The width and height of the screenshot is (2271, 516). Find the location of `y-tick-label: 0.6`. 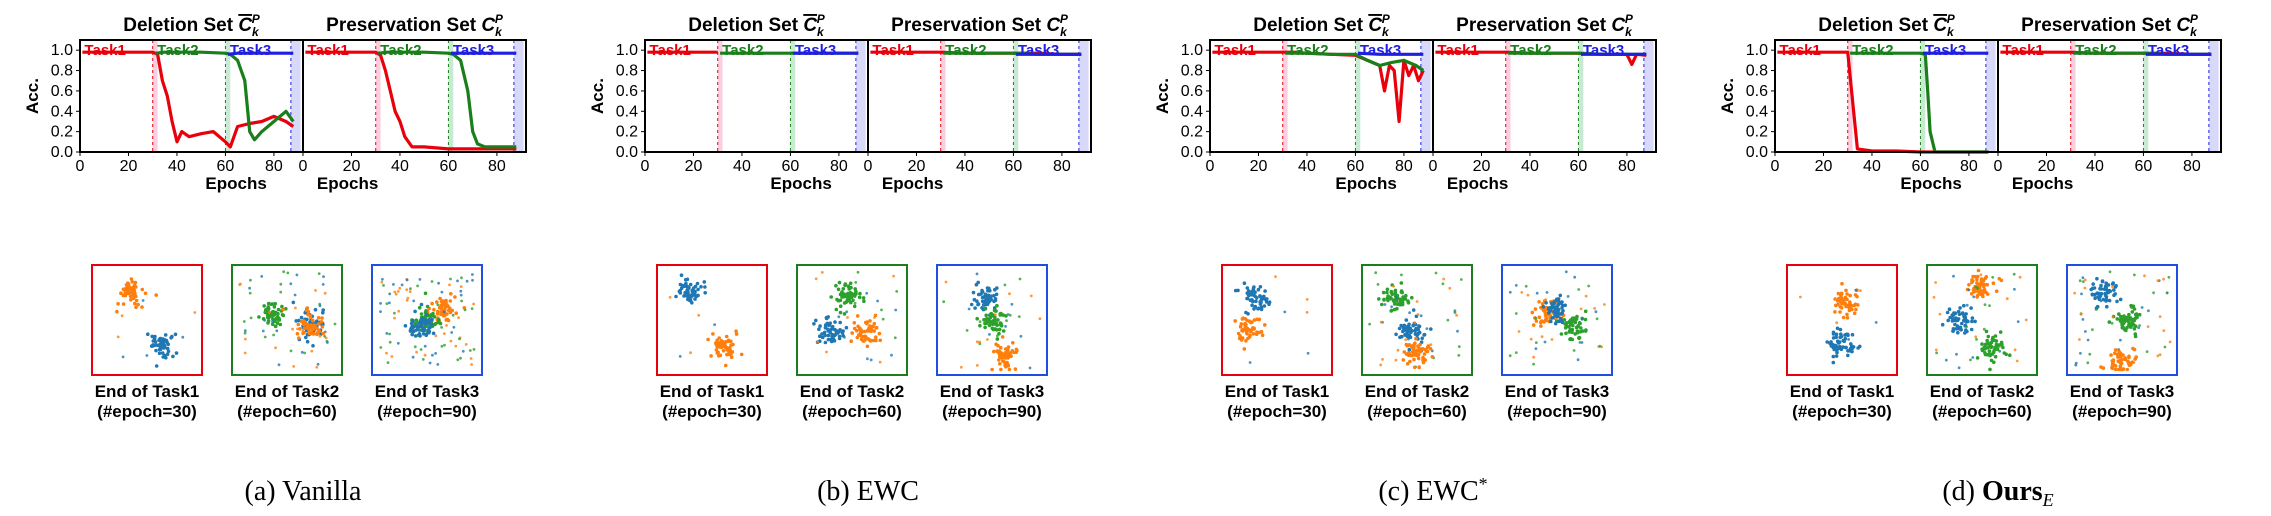

y-tick-label: 0.6 is located at coordinates (1192, 91).